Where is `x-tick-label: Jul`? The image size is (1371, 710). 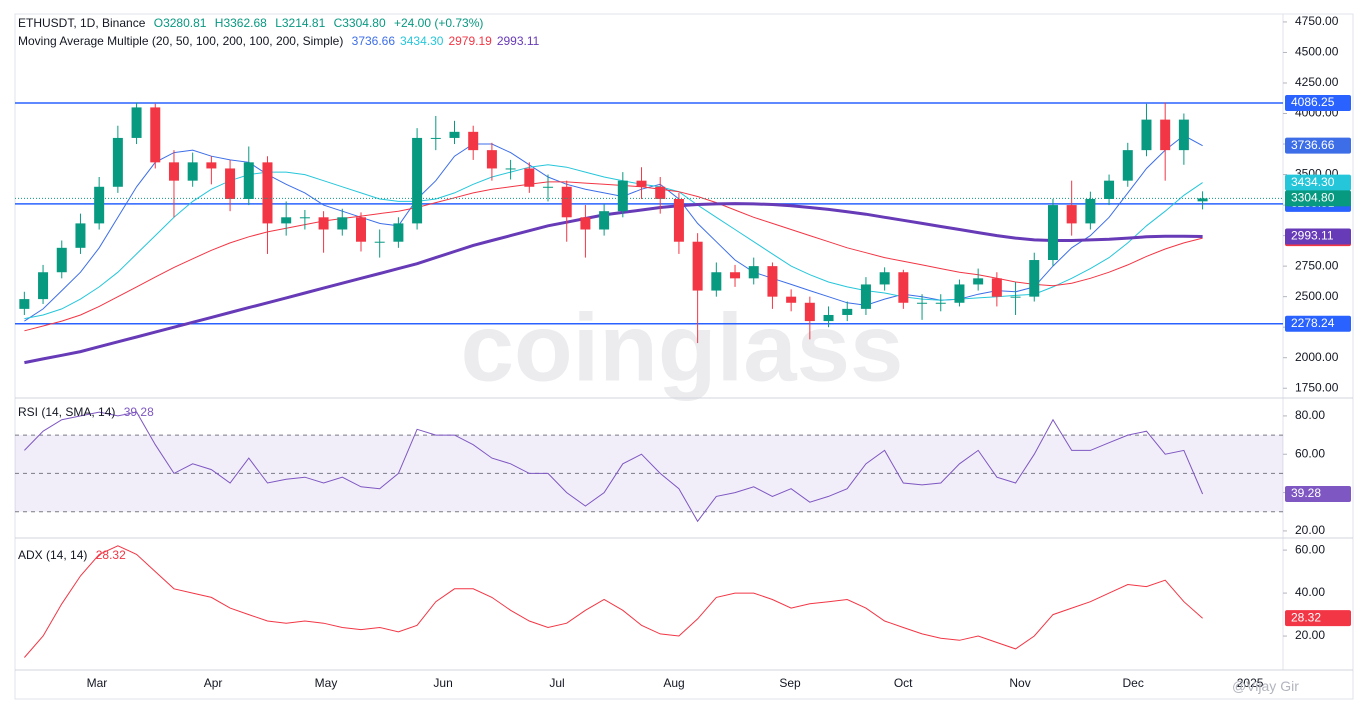
x-tick-label: Jul is located at coordinates (556, 683).